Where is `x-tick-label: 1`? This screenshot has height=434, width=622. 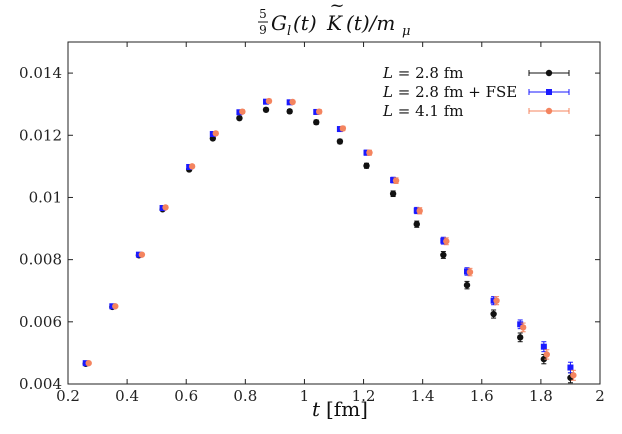 x-tick-label: 1 is located at coordinates (305, 396).